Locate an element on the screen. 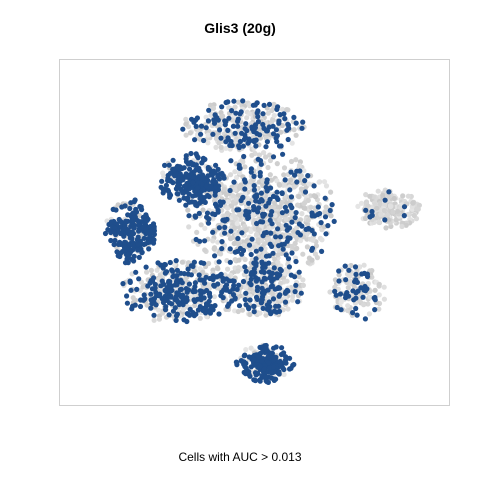 This screenshot has width=480, height=480. auc-threshold-caption: Cells with AUC > 0.013 is located at coordinates (240, 457).